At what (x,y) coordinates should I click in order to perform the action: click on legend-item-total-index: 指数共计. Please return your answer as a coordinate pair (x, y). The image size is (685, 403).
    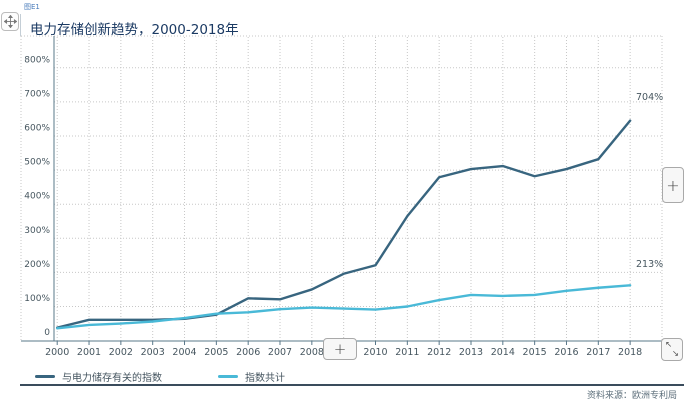
    Looking at the image, I should click on (251, 376).